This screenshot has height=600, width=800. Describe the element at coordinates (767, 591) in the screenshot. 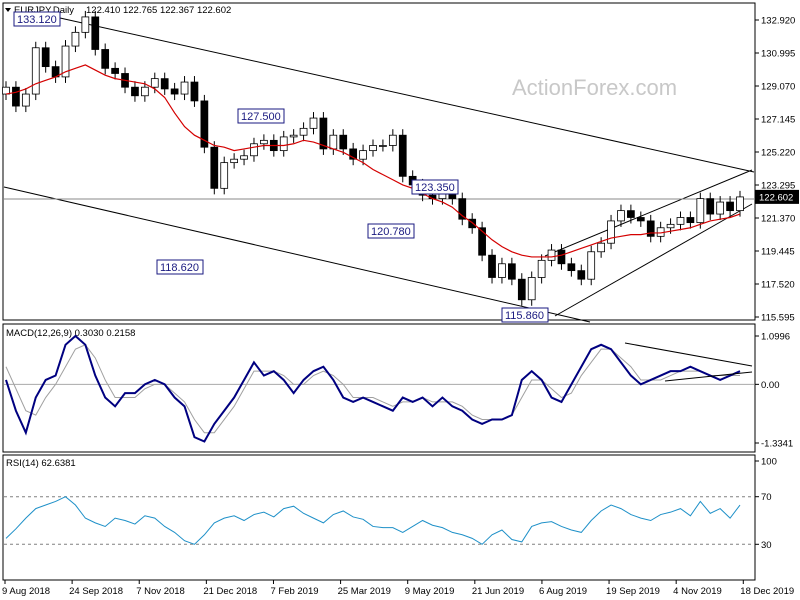

I see `x-tick-label: 18 Dec 2019` at that location.